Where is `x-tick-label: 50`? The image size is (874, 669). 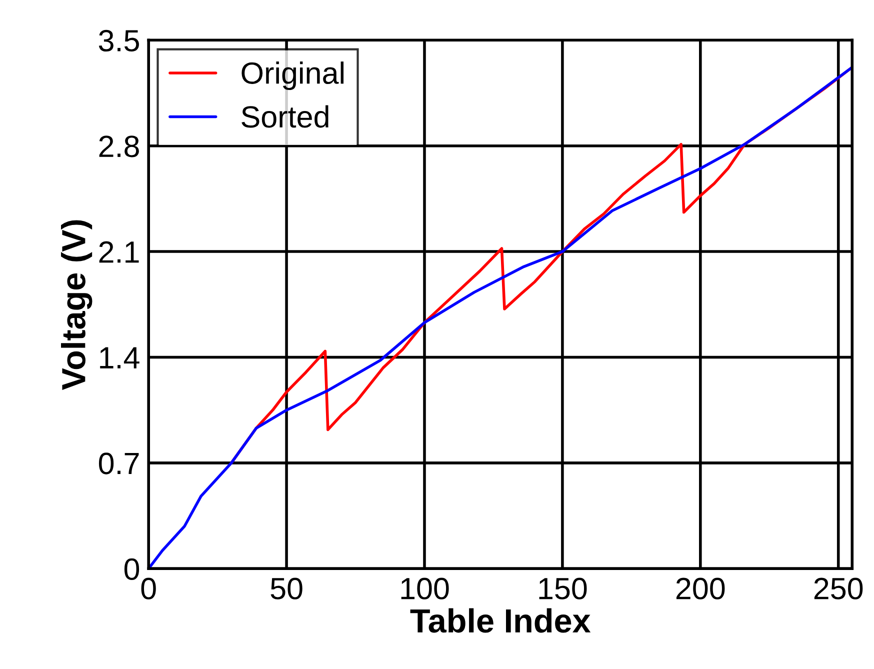 x-tick-label: 50 is located at coordinates (286, 589).